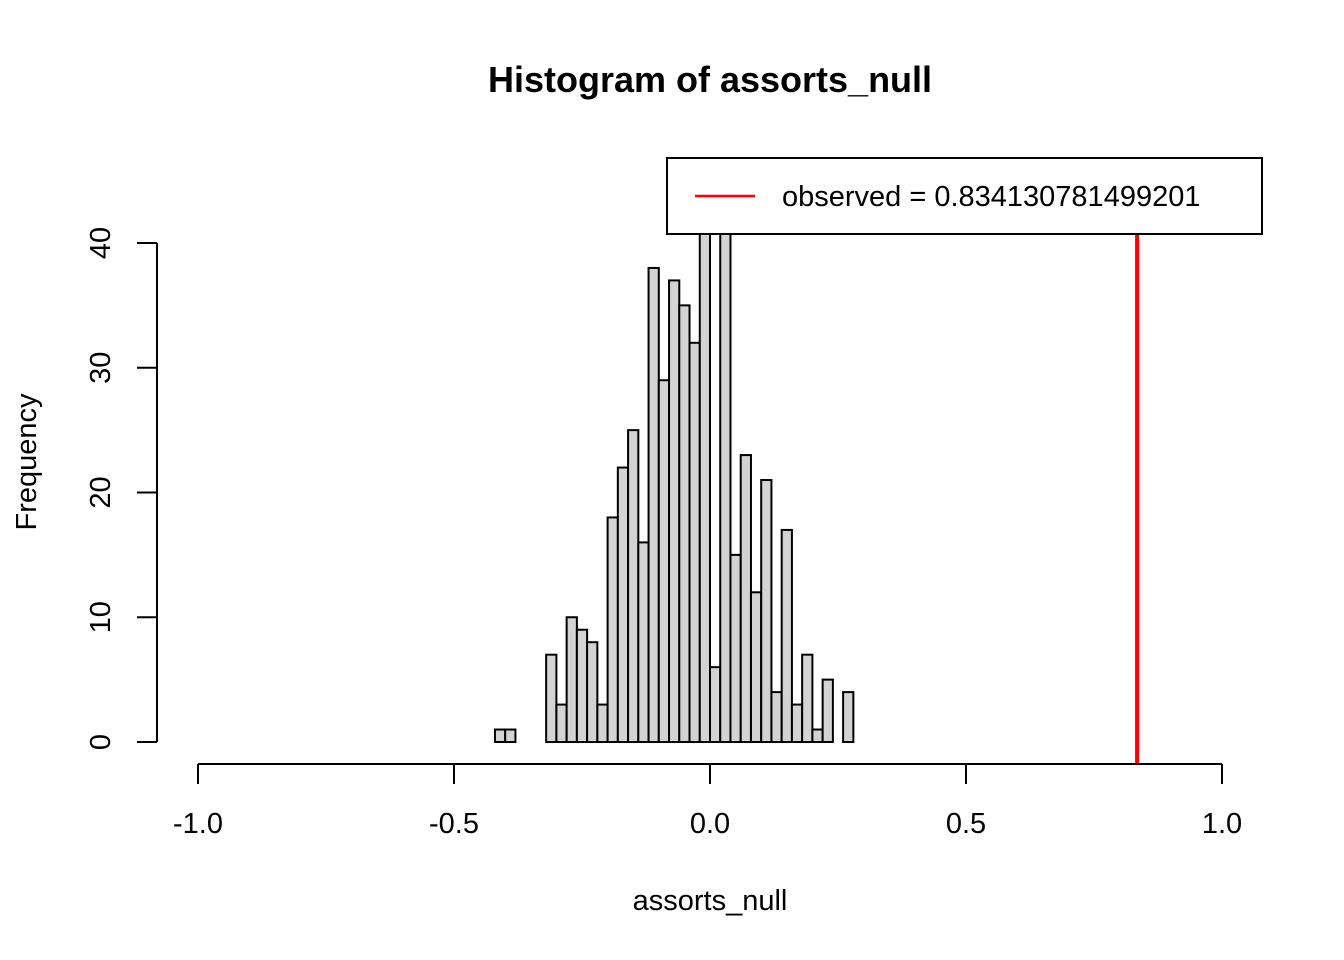  Describe the element at coordinates (101, 742) in the screenshot. I see `y-tick-label: 0` at that location.